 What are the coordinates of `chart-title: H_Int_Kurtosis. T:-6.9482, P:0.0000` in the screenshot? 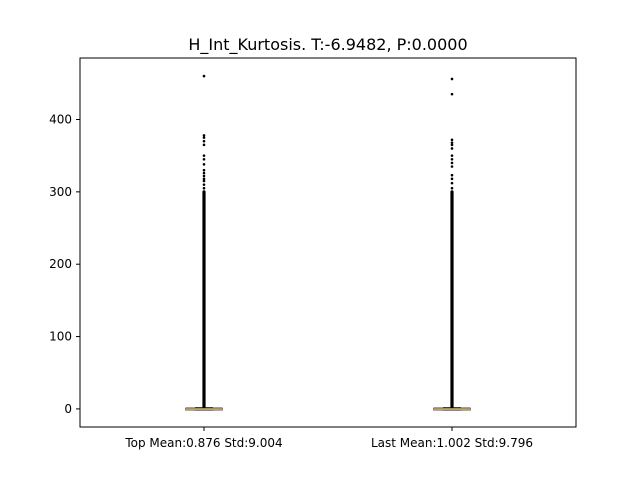 It's located at (327, 45).